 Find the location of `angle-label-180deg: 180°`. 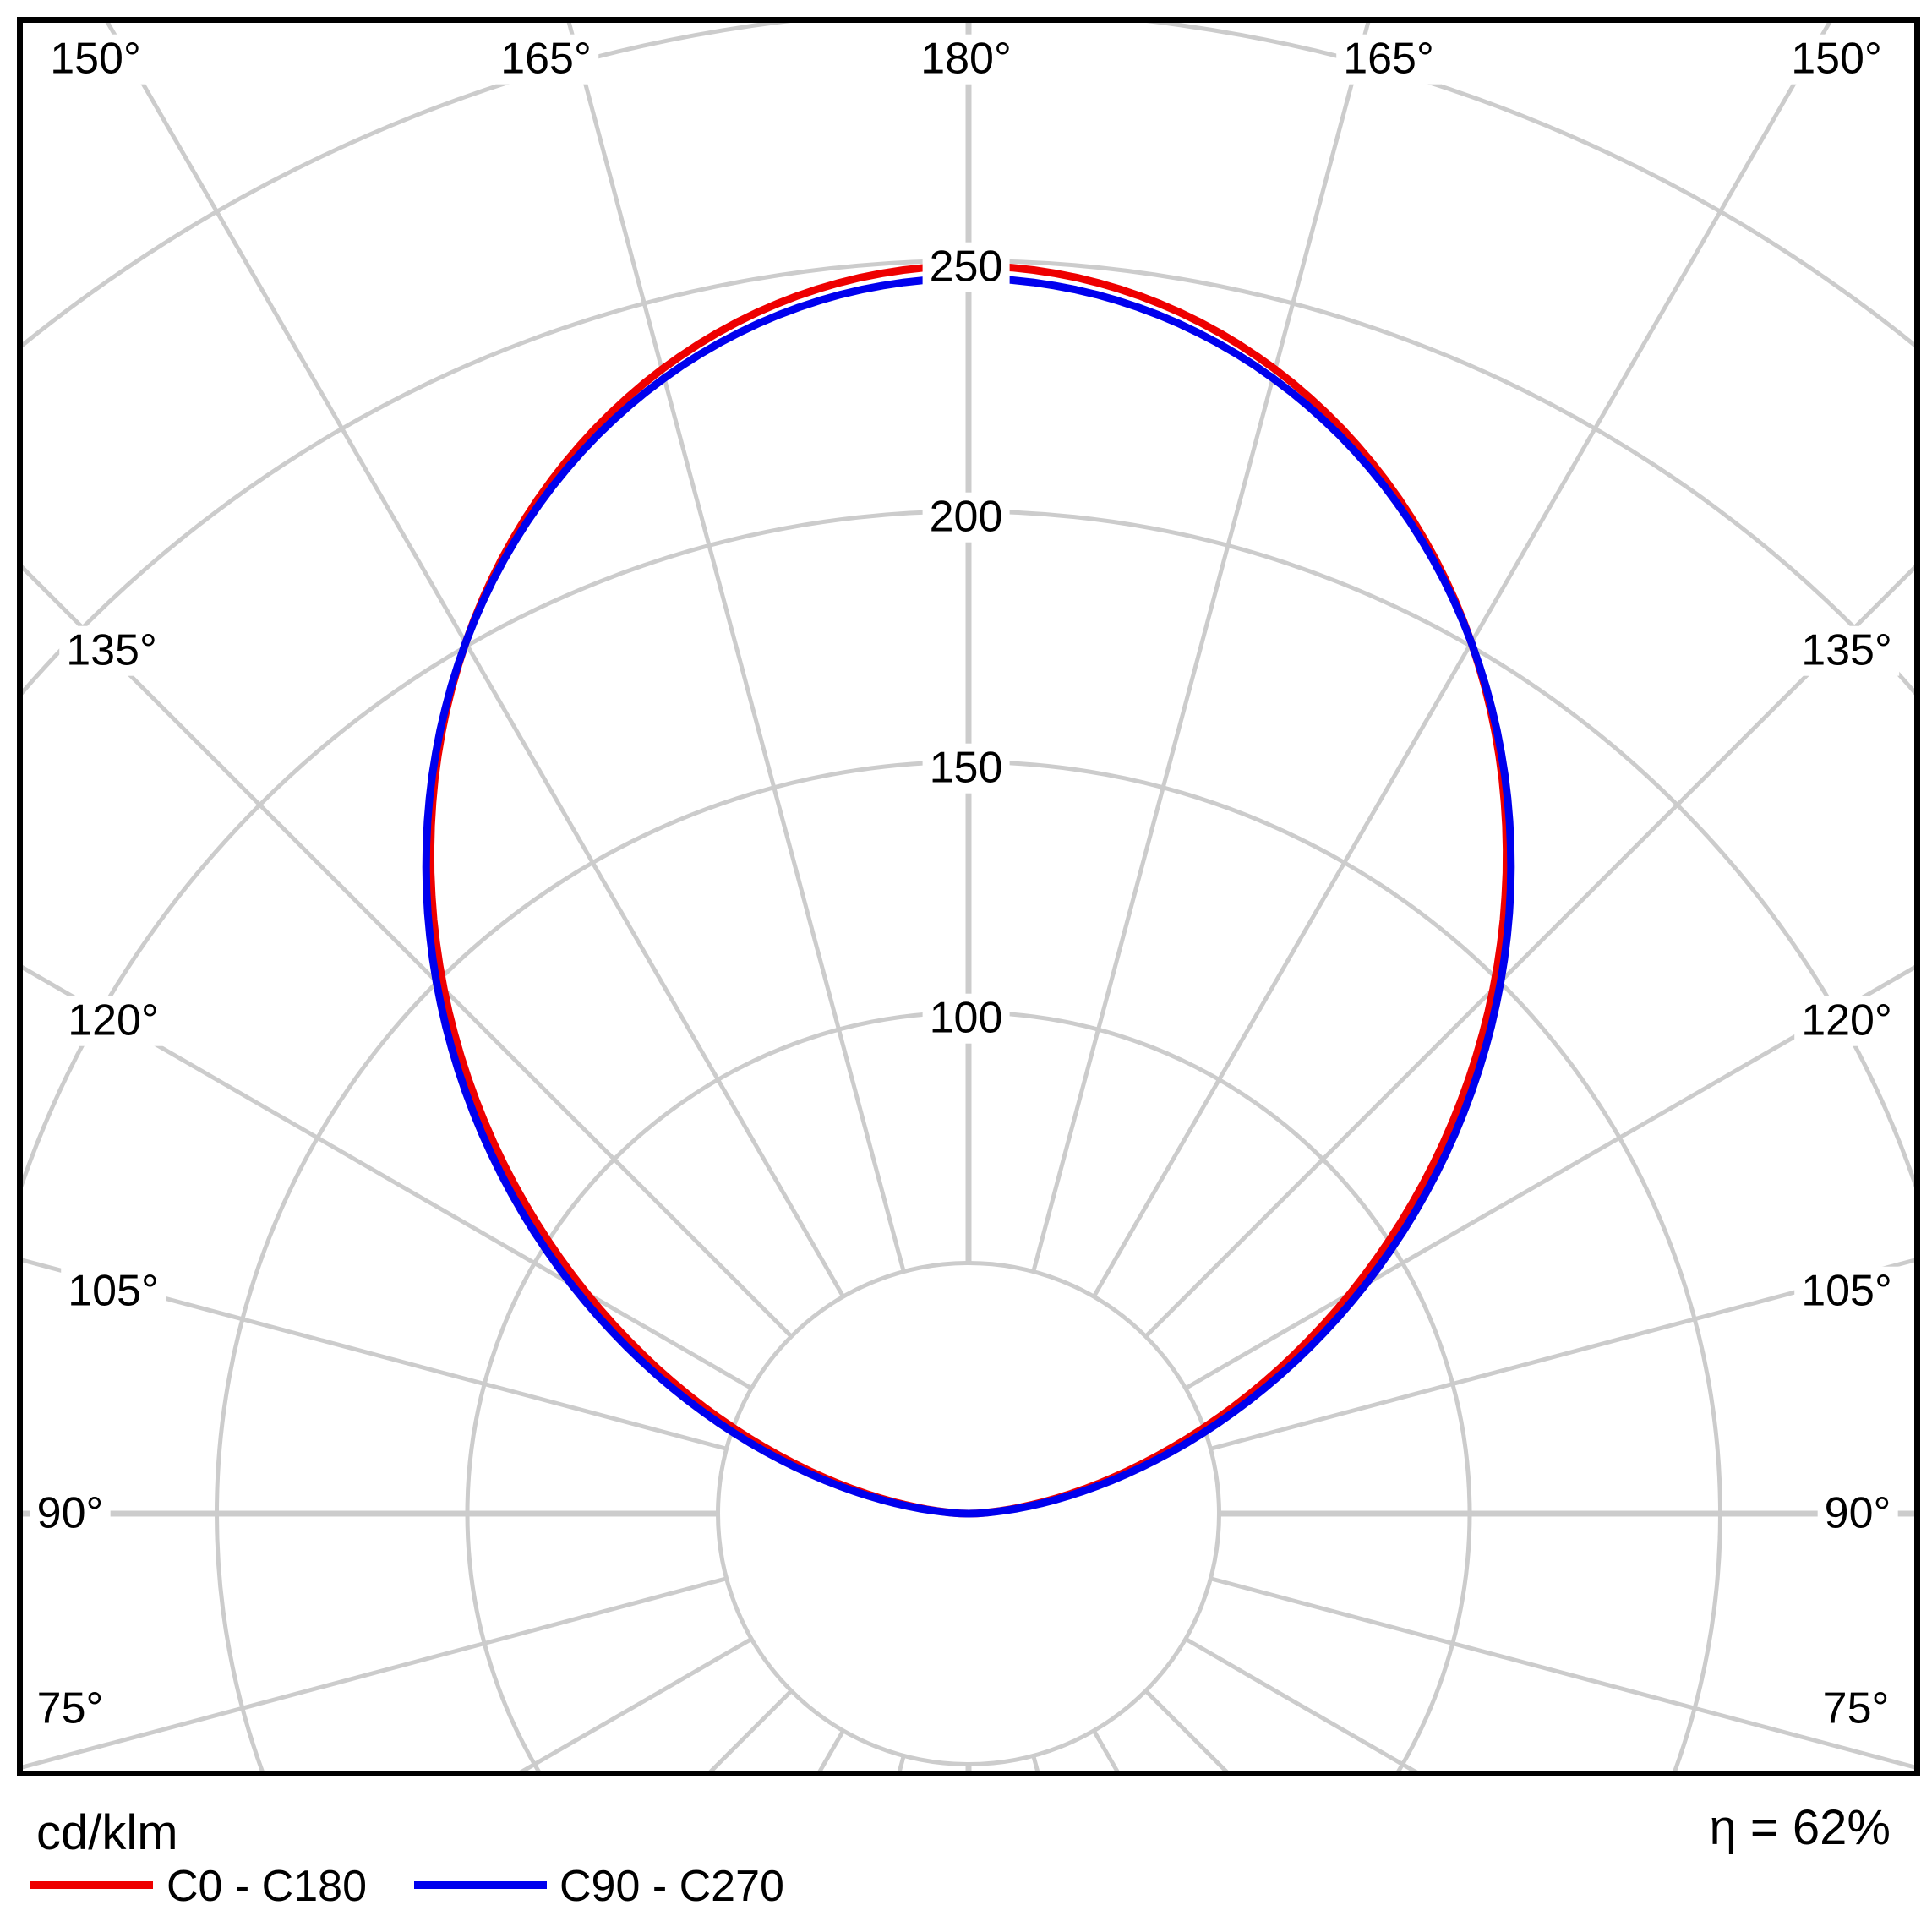

angle-label-180deg: 180° is located at coordinates (966, 59).